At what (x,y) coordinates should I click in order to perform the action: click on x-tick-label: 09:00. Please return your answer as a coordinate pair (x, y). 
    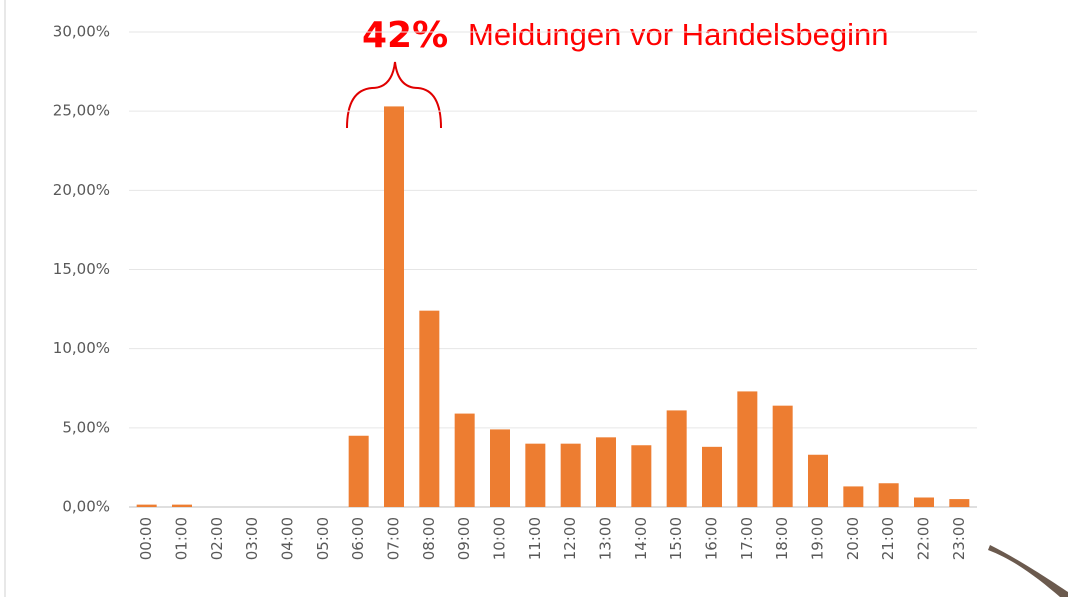
    Looking at the image, I should click on (464, 538).